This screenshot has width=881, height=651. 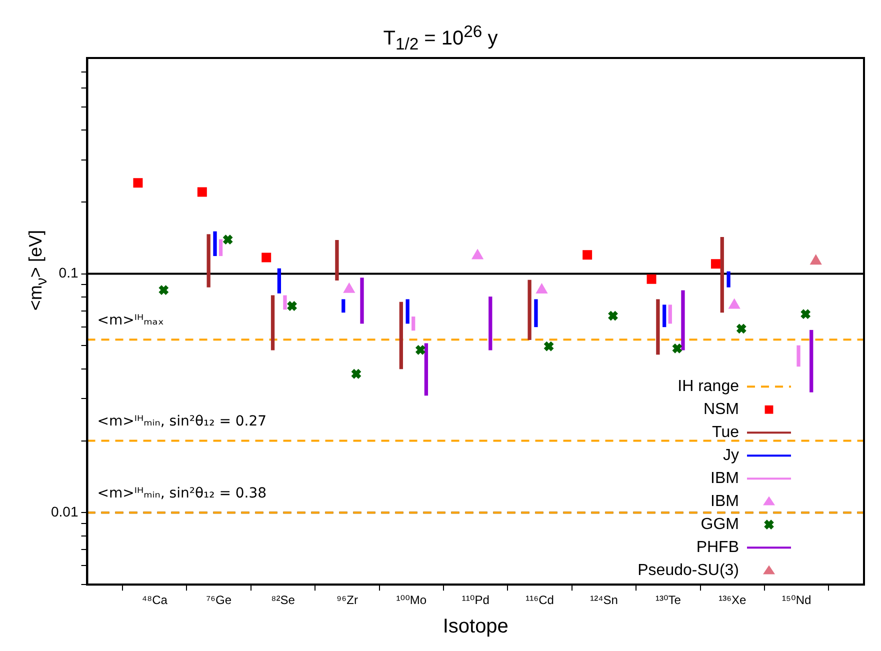 What do you see at coordinates (709, 387) in the screenshot?
I see `legend-title: IH range` at bounding box center [709, 387].